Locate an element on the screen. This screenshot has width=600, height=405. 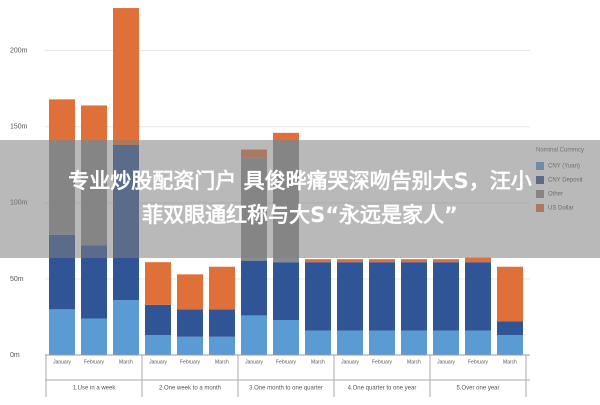
y-tick-label: 50m is located at coordinates (17, 279).